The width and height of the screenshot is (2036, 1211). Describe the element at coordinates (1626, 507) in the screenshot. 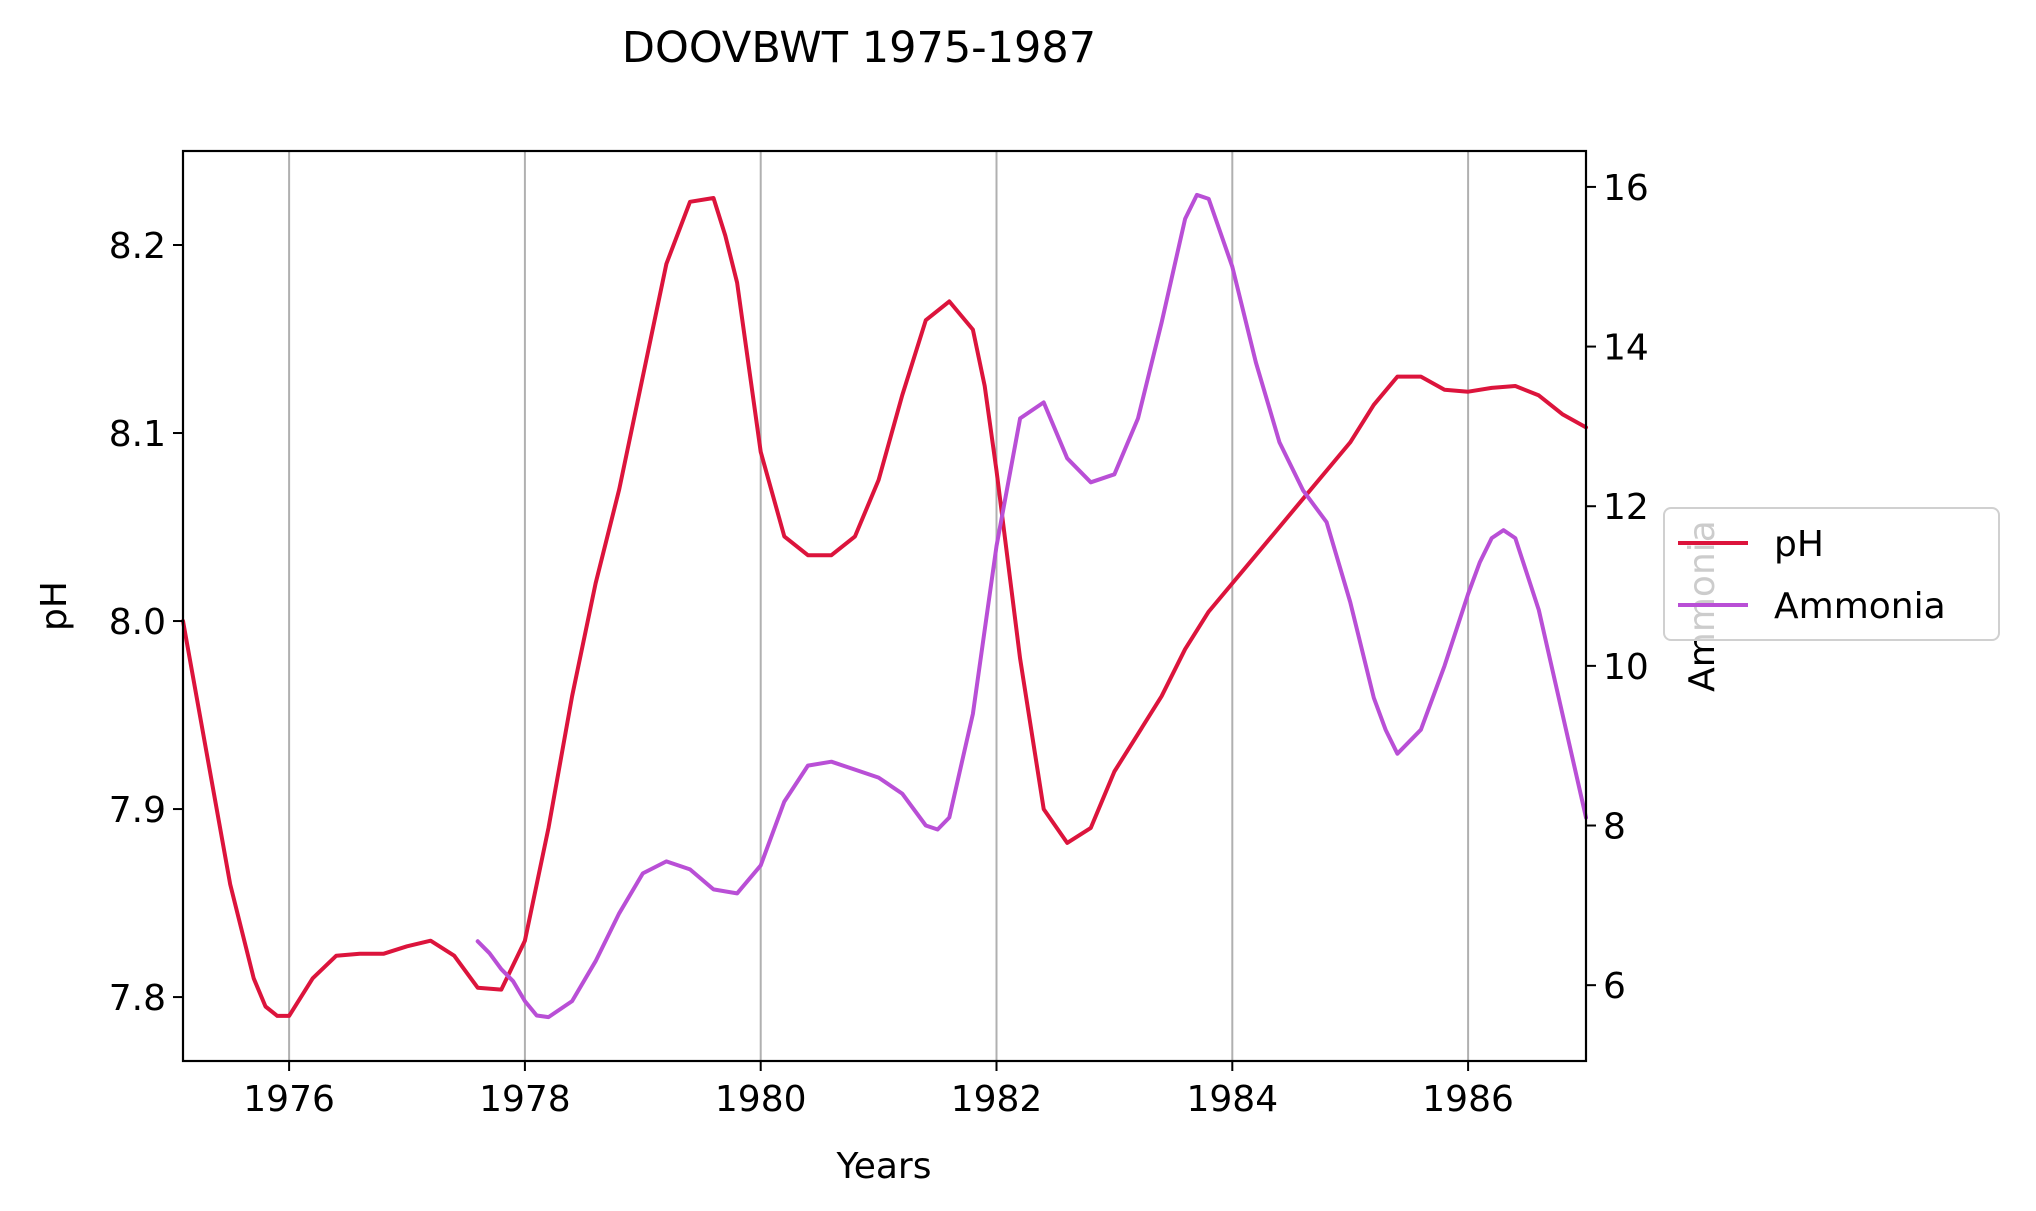

I see `y2-tick-label: 12` at that location.